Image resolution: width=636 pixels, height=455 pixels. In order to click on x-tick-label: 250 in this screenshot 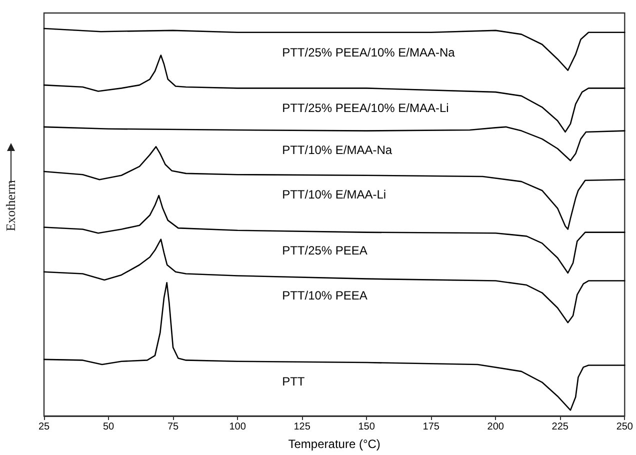, I will do `click(625, 427)`.